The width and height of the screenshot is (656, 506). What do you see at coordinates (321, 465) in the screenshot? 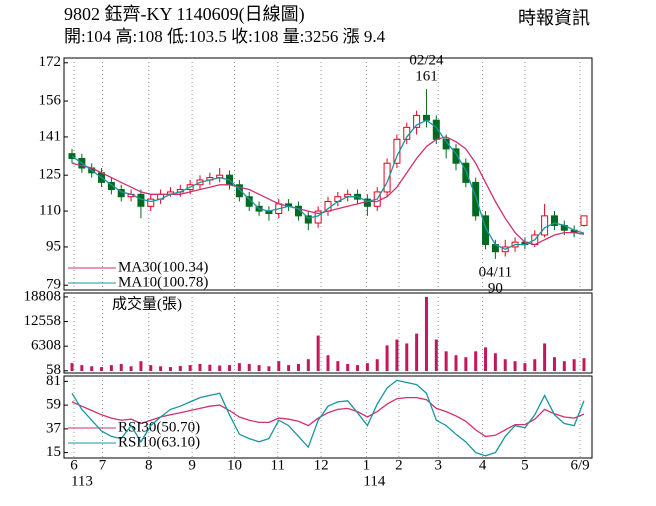
I see `x-tick-label: 12` at bounding box center [321, 465].